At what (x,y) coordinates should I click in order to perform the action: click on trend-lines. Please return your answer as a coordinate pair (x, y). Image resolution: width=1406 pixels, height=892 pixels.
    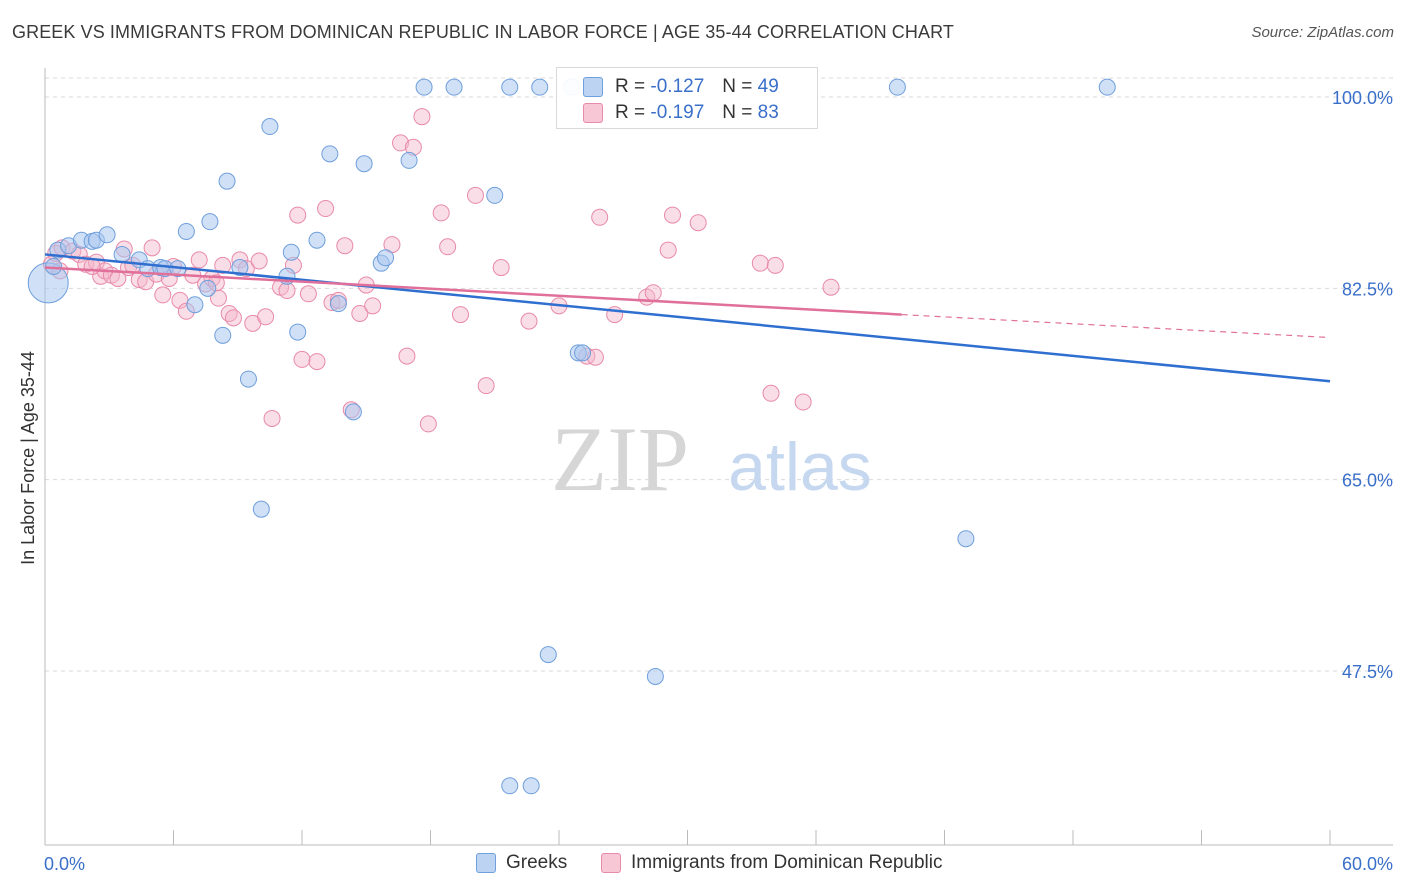
    Looking at the image, I should click on (687, 318).